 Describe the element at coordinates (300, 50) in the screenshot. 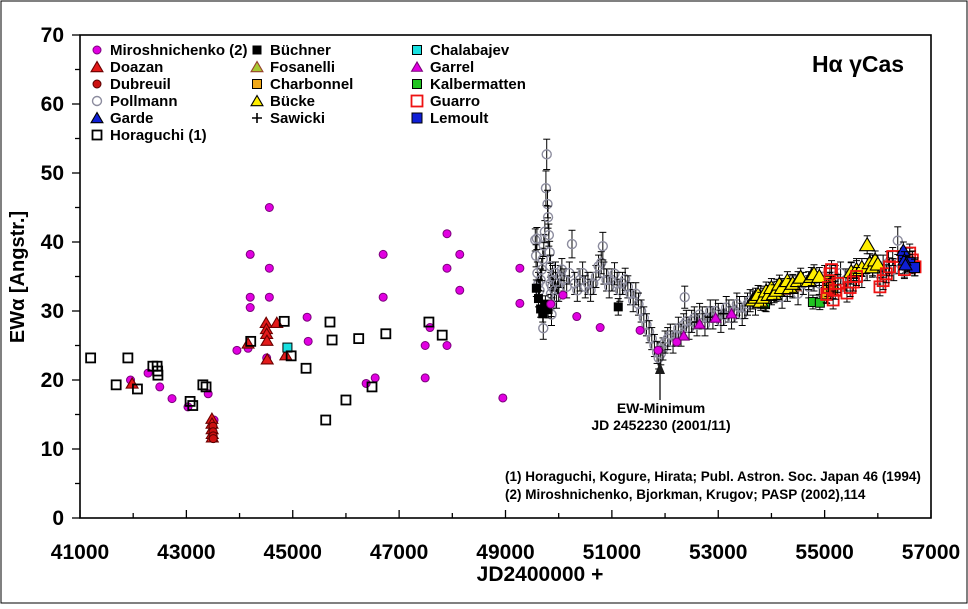

I see `legend-label-buchner: Büchner` at that location.